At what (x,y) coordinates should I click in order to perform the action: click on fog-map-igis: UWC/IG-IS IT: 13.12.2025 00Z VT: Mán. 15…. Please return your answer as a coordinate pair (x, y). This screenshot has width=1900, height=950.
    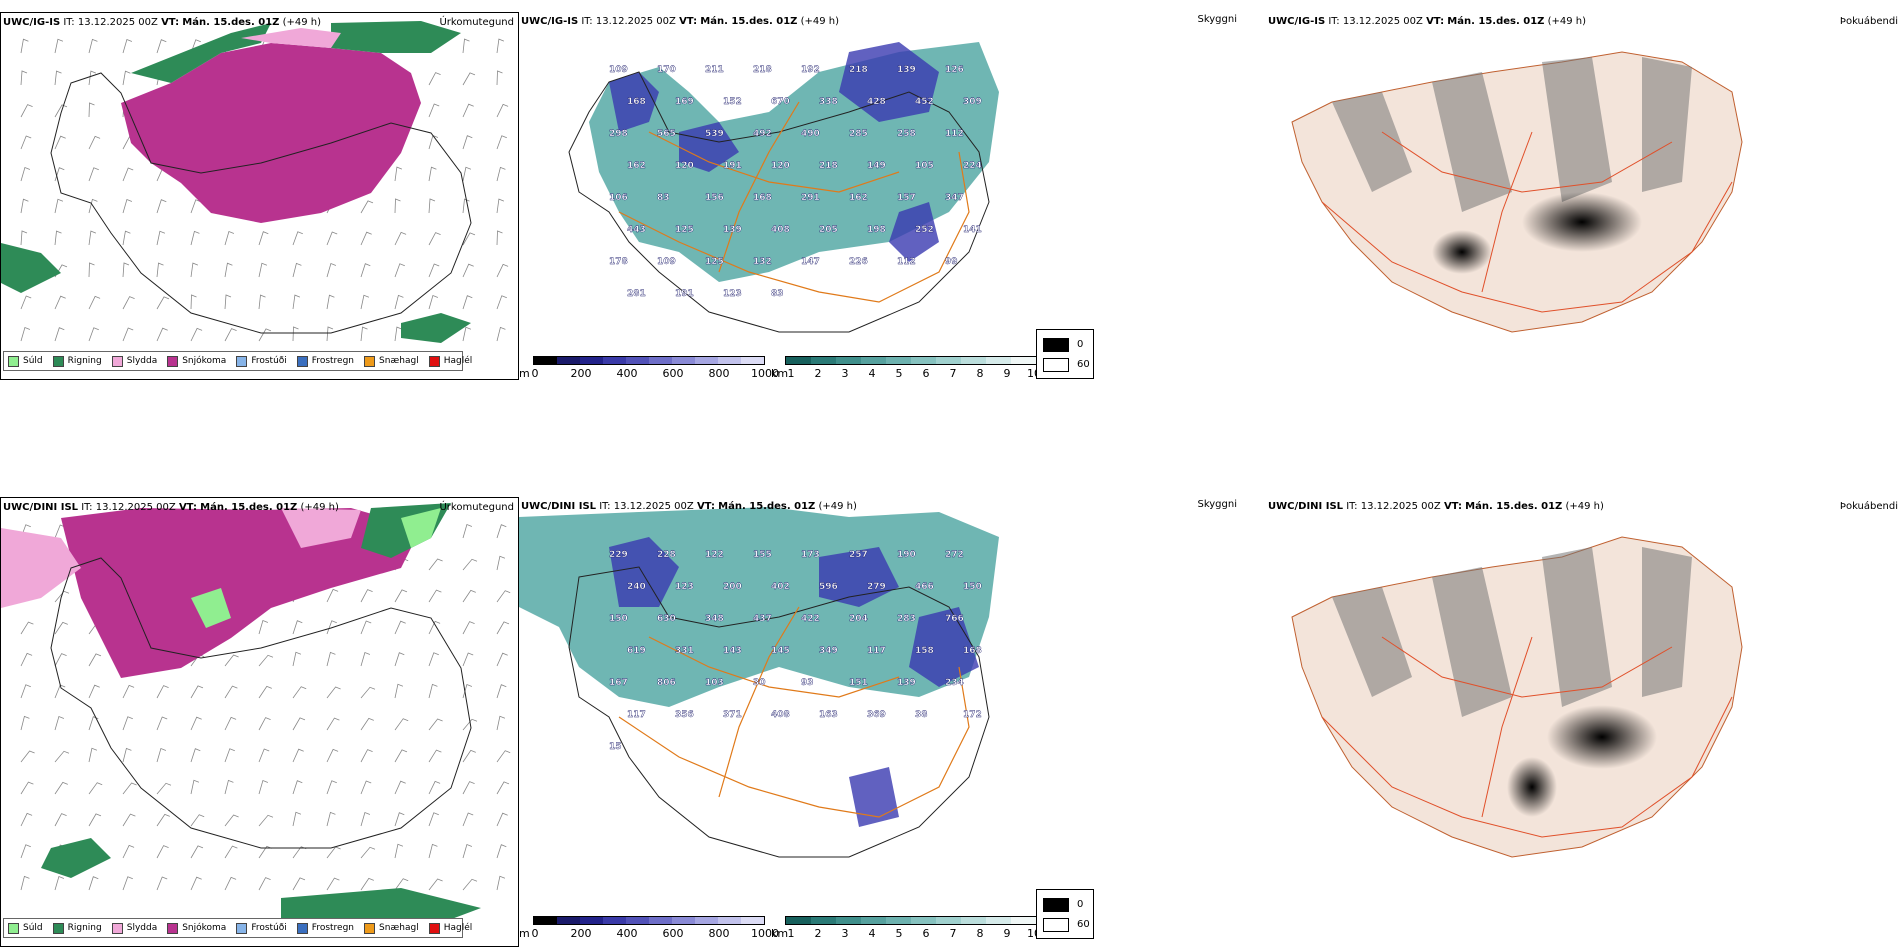
    Looking at the image, I should click on (1581, 196).